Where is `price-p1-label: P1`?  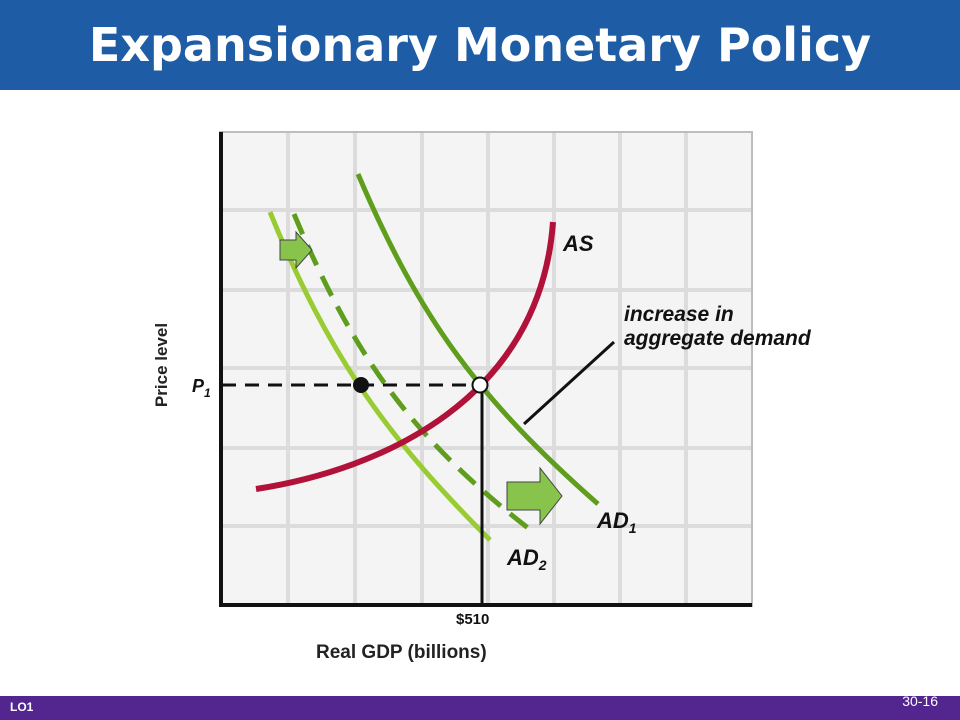 price-p1-label: P1 is located at coordinates (201, 388).